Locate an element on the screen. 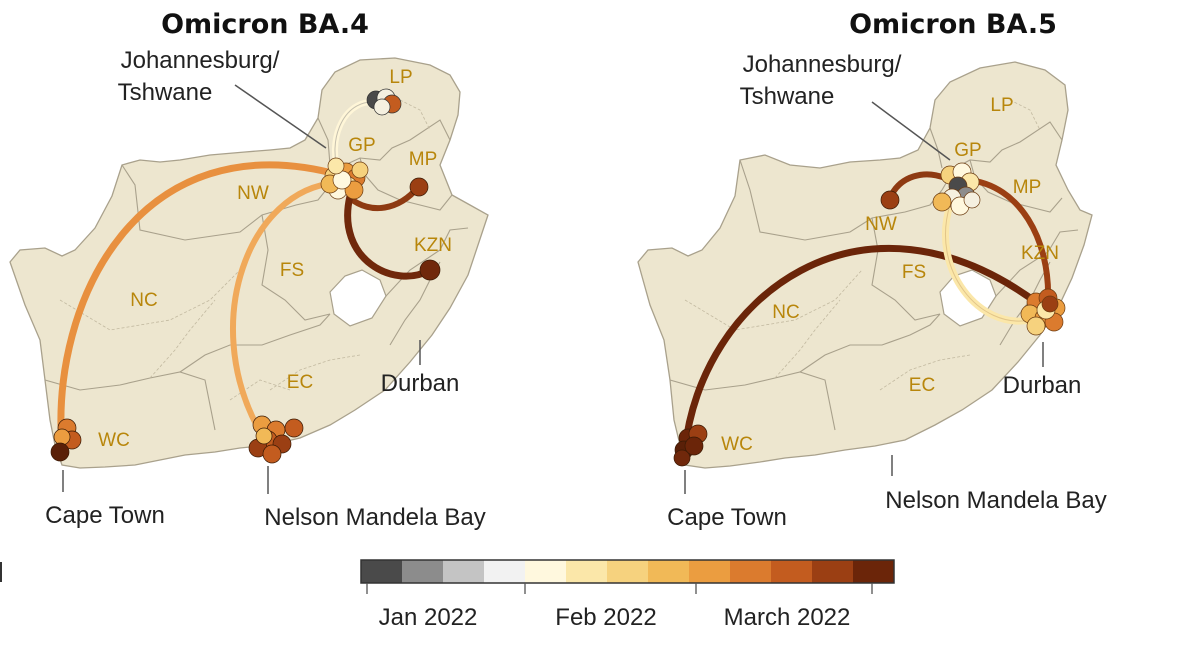 Image resolution: width=1200 pixels, height=658 pixels. arc-gp-to-durban-light-edge is located at coordinates (988, 263).